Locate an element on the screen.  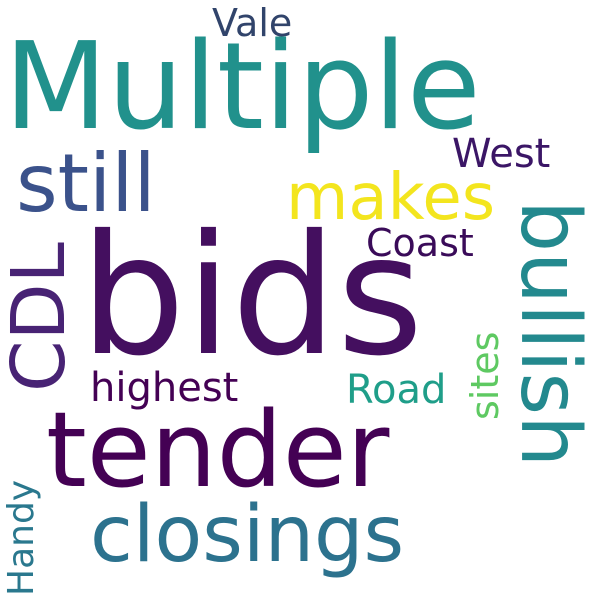
word-coast: Coast is located at coordinates (420, 243).